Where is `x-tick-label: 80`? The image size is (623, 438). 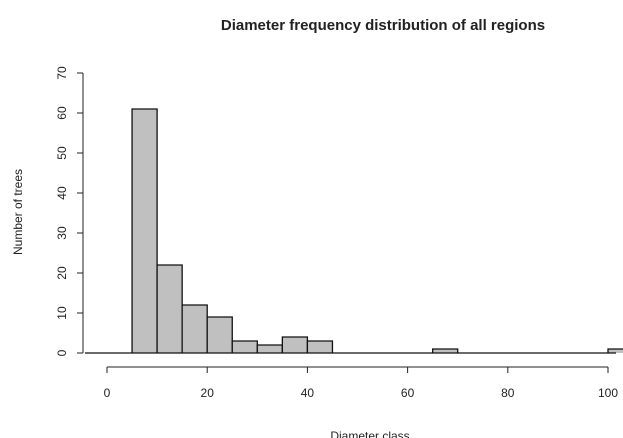
x-tick-label: 80 is located at coordinates (508, 393).